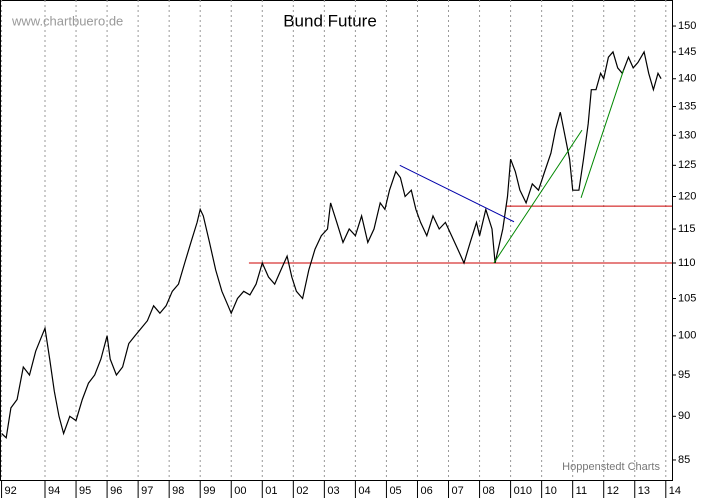 The image size is (717, 499). Describe the element at coordinates (687, 336) in the screenshot. I see `y-tick-label: 100` at that location.